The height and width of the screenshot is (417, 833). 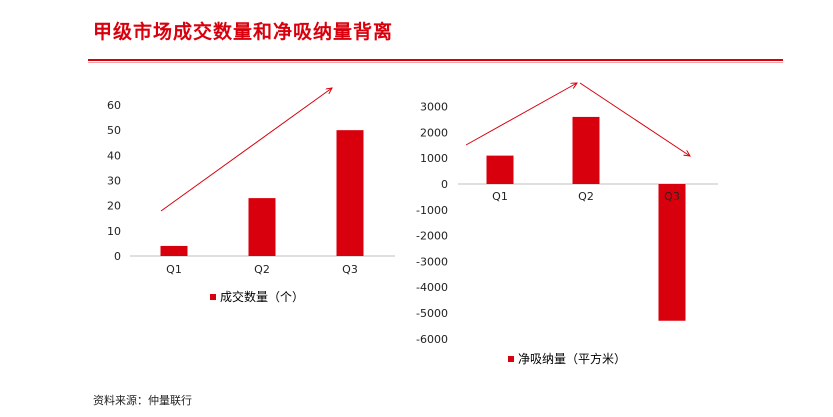 I want to click on trend-arrow-down, so click(x=634, y=119).